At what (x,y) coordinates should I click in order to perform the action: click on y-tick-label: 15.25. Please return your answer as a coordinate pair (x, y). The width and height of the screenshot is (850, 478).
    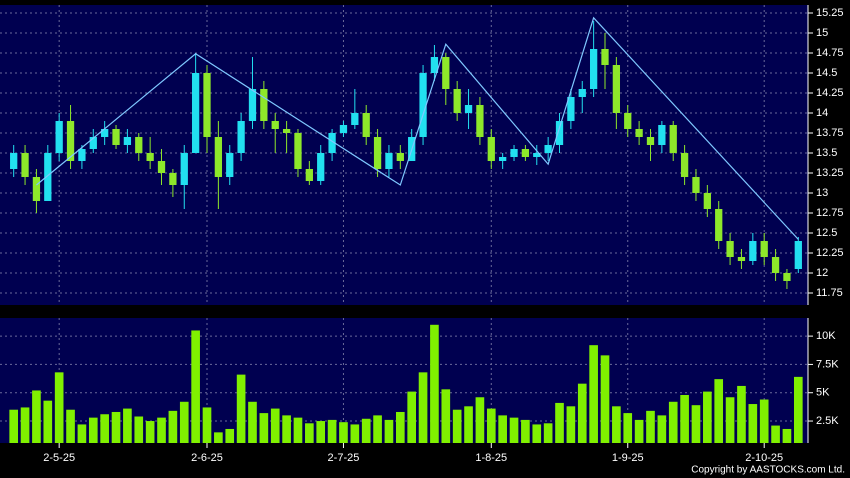
    Looking at the image, I should click on (830, 13).